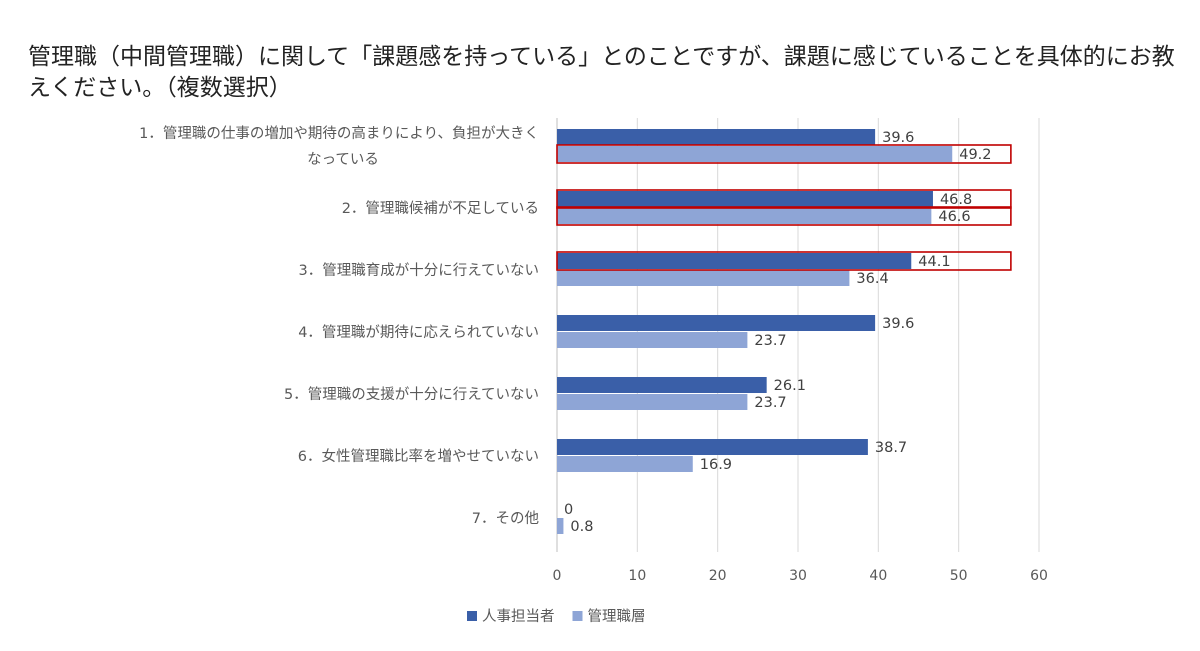 This screenshot has width=1200, height=651. I want to click on x-axis-tick-labels: 0 10 20 30 40 50 60, so click(800, 576).